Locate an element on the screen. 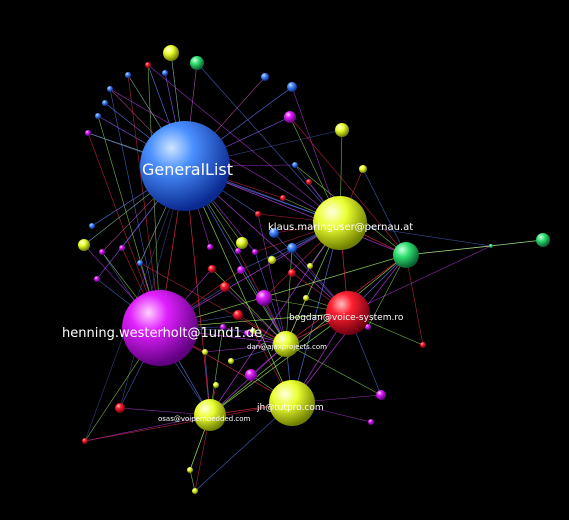 This screenshot has width=569, height=520. label-bogdan: bogdan@voice-system.ro is located at coordinates (346, 318).